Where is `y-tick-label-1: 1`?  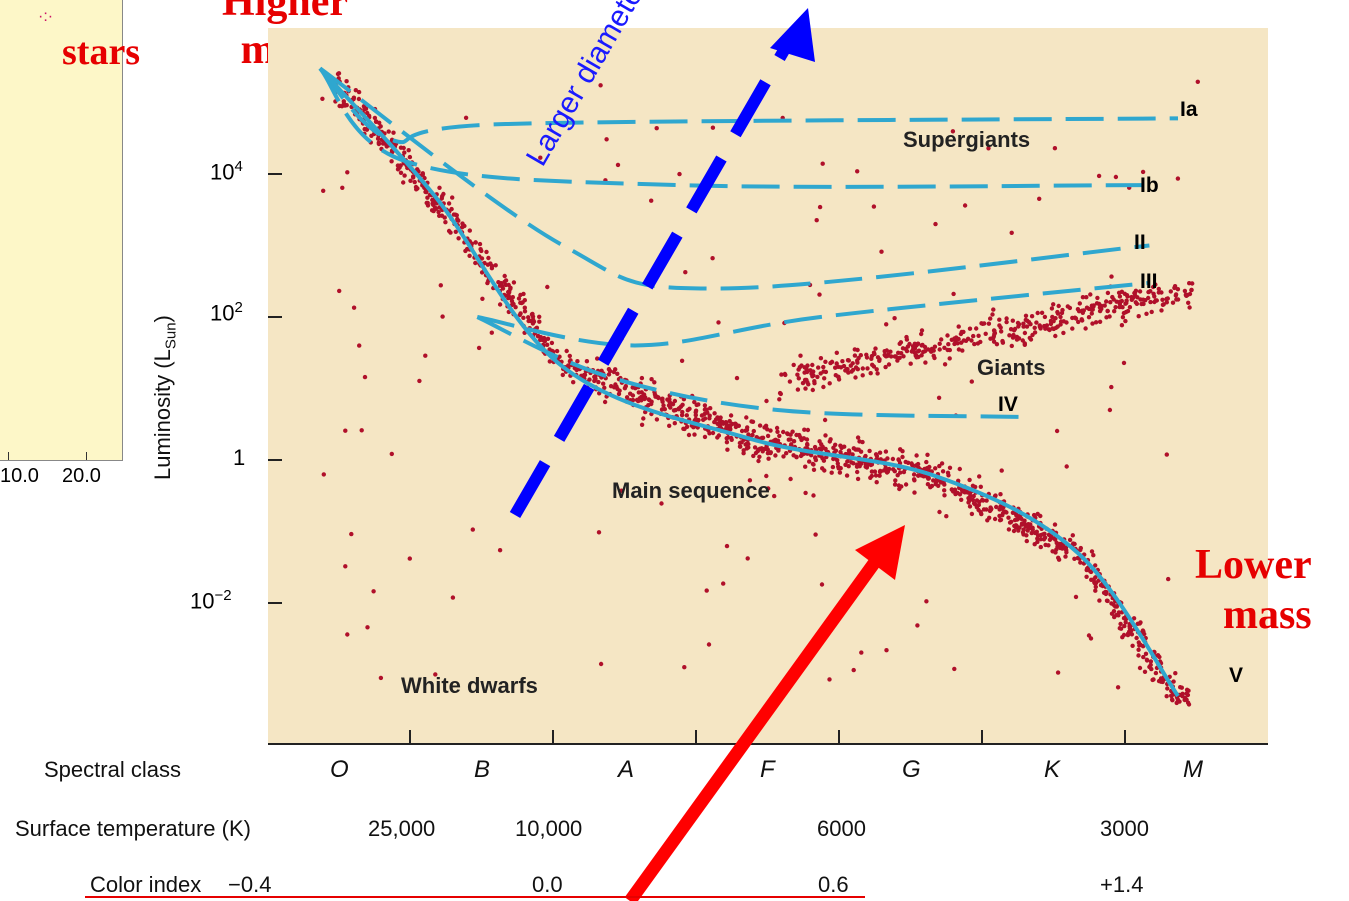 y-tick-label-1: 1 is located at coordinates (239, 457).